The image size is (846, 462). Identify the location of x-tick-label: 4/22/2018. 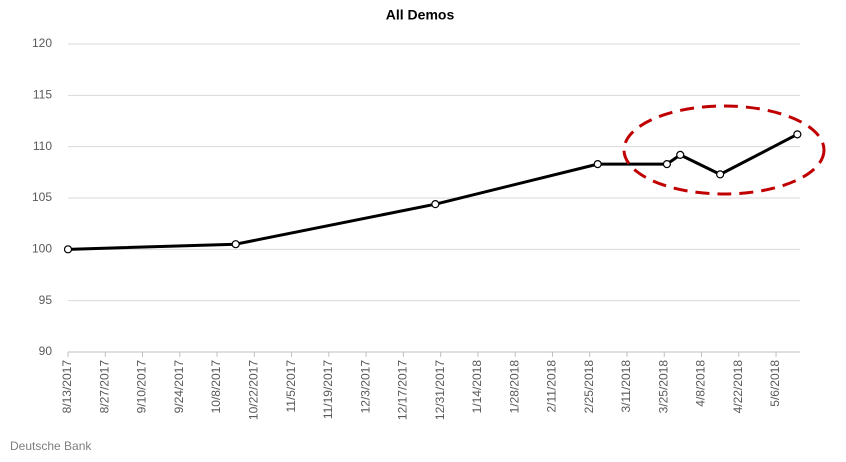
(738, 387).